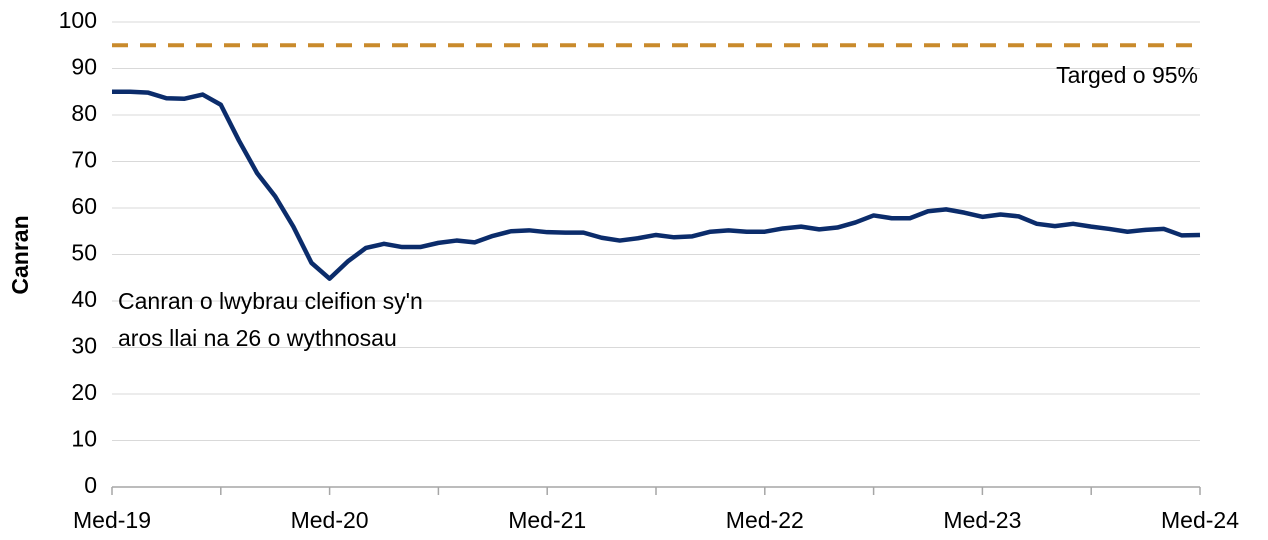 The height and width of the screenshot is (540, 1268). What do you see at coordinates (270, 301) in the screenshot?
I see `series-label: Canran o lwybrau cleifion sy'n` at bounding box center [270, 301].